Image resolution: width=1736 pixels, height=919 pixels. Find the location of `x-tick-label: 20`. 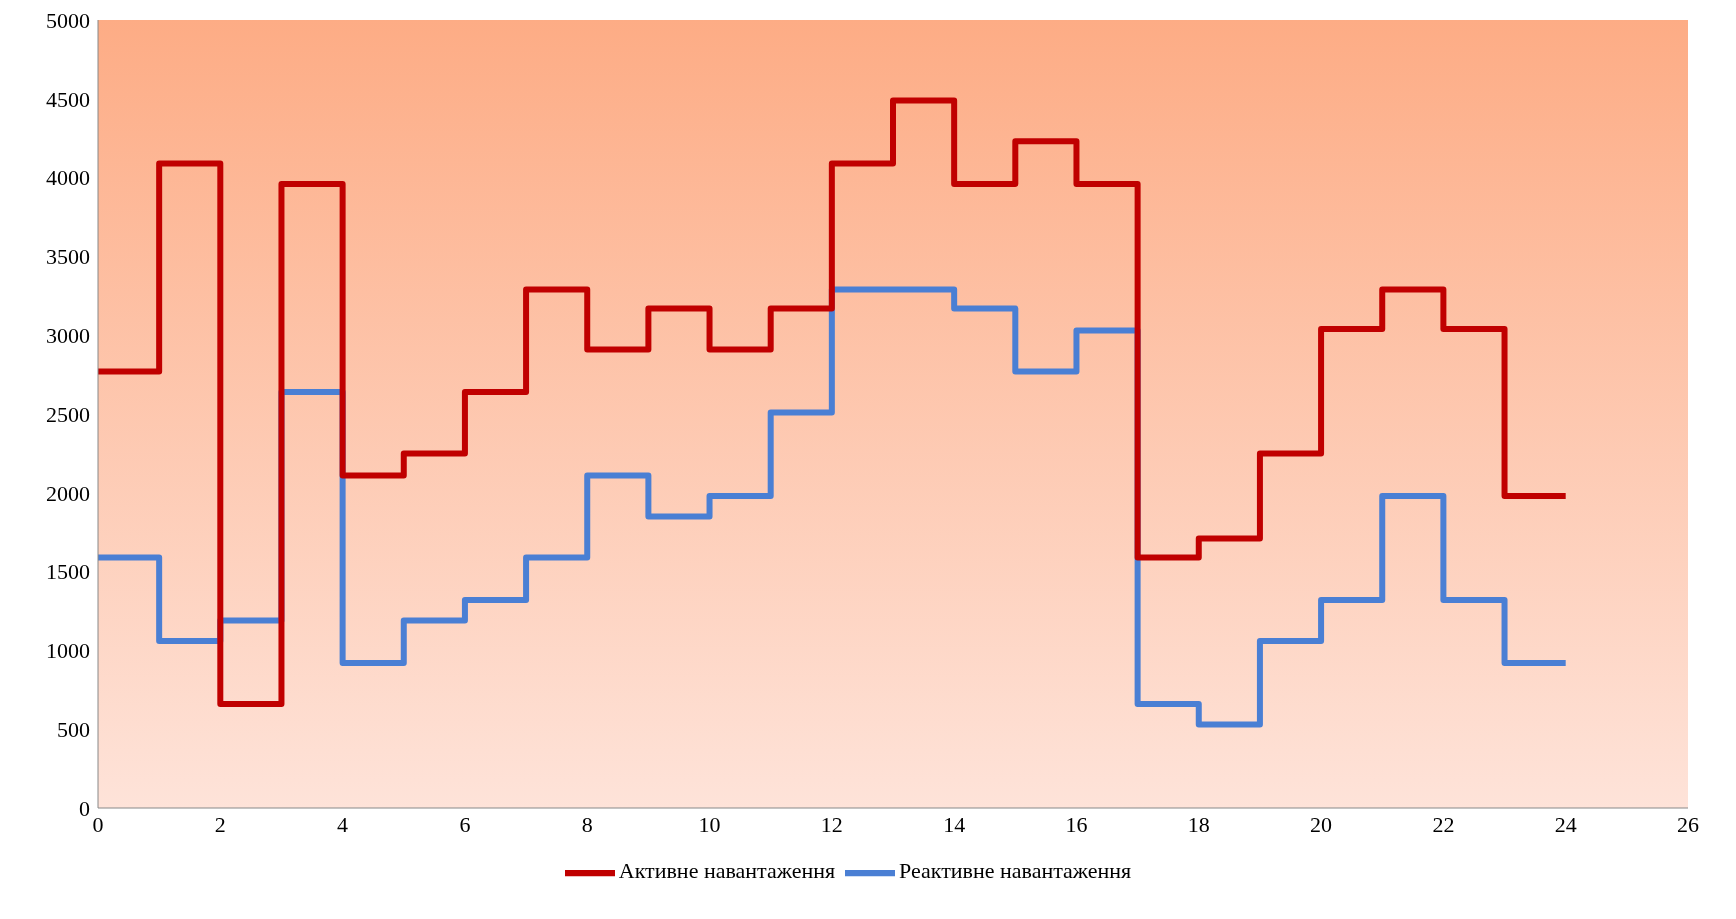

x-tick-label: 20 is located at coordinates (1321, 824).